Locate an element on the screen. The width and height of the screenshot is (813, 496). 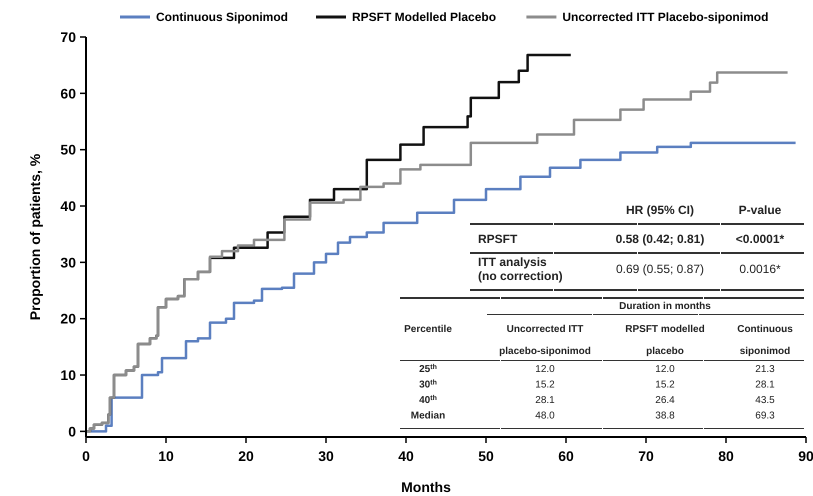
y-tick-label: 0 is located at coordinates (72, 431).